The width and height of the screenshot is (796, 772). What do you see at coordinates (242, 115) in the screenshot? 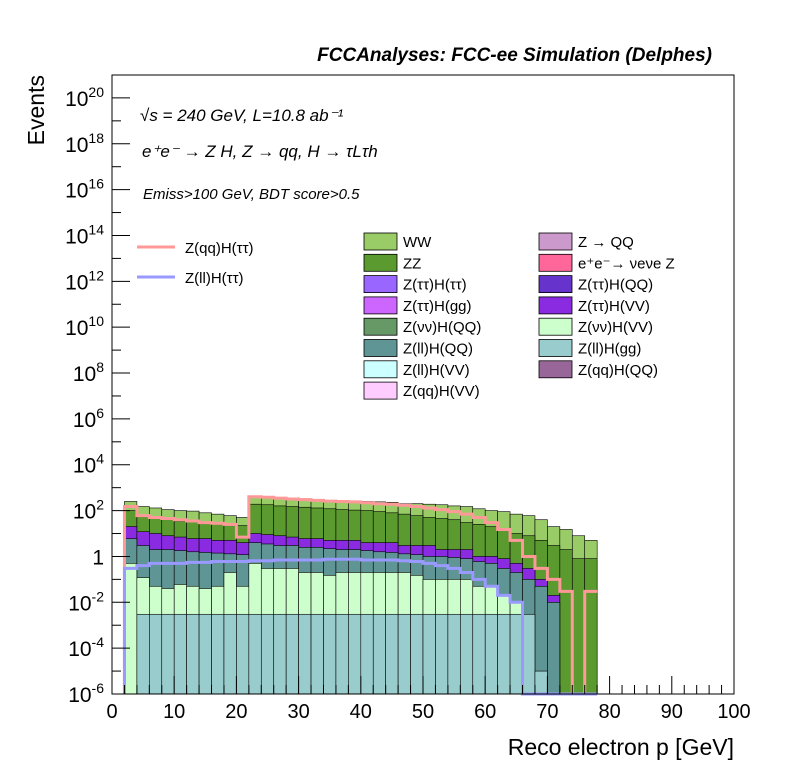
I see `energy-lumi-label: √s = 240 GeV, L=10.8 ab⁻¹` at bounding box center [242, 115].